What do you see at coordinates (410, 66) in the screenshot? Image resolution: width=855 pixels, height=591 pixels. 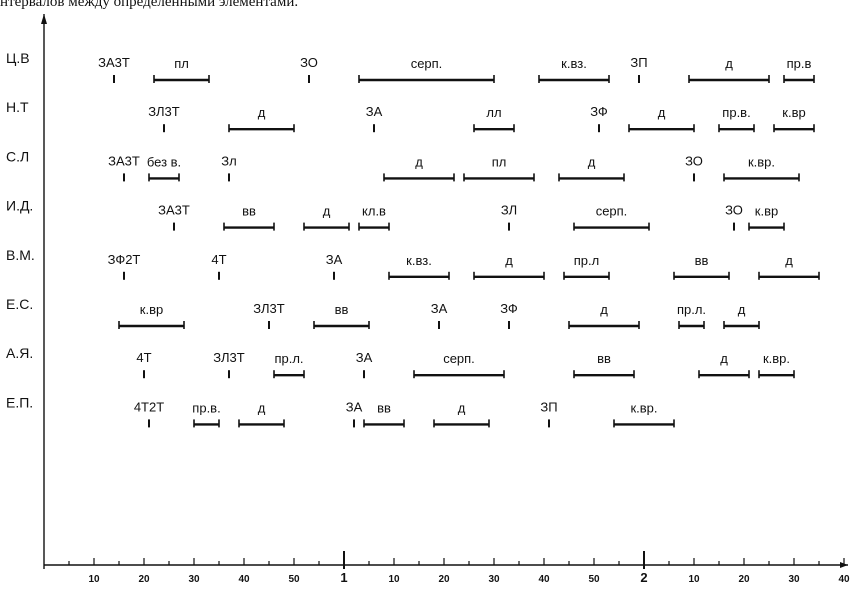 I see `timeline-row: Ц.В ЗА3Т пл ЗО серп. к.вз. ЗП д пр.в` at bounding box center [410, 66].